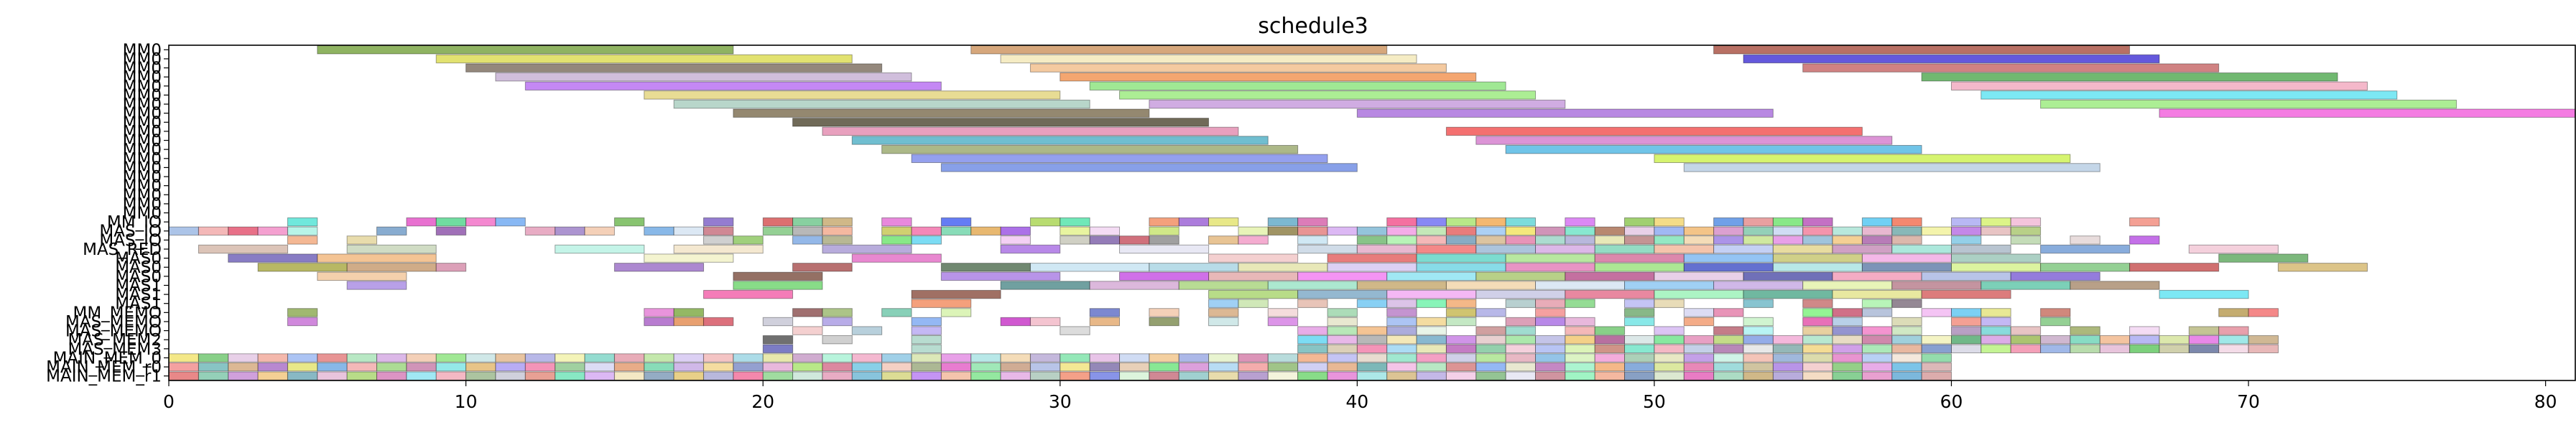 The image size is (2576, 425). What do you see at coordinates (138, 295) in the screenshot?
I see `y-tick-label: MAS1` at bounding box center [138, 295].